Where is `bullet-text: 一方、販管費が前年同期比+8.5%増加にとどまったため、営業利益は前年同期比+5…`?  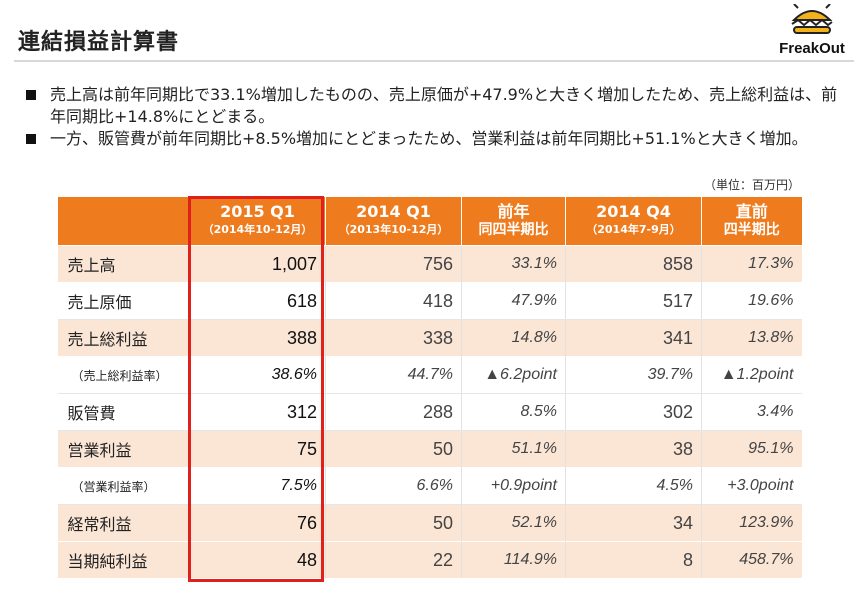 bullet-text: 一方、販管費が前年同期比+8.5%増加にとどまったため、営業利益は前年同期比+5… is located at coordinates (429, 138).